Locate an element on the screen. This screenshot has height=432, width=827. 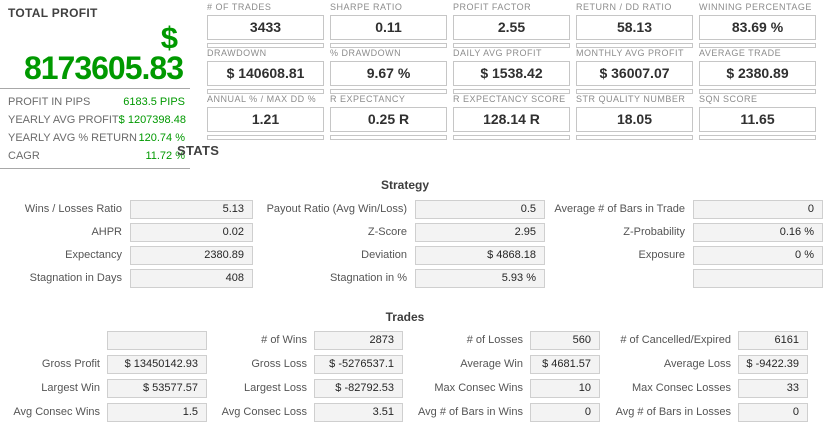
table-row-value: $ -9422.39 is located at coordinates (773, 364).